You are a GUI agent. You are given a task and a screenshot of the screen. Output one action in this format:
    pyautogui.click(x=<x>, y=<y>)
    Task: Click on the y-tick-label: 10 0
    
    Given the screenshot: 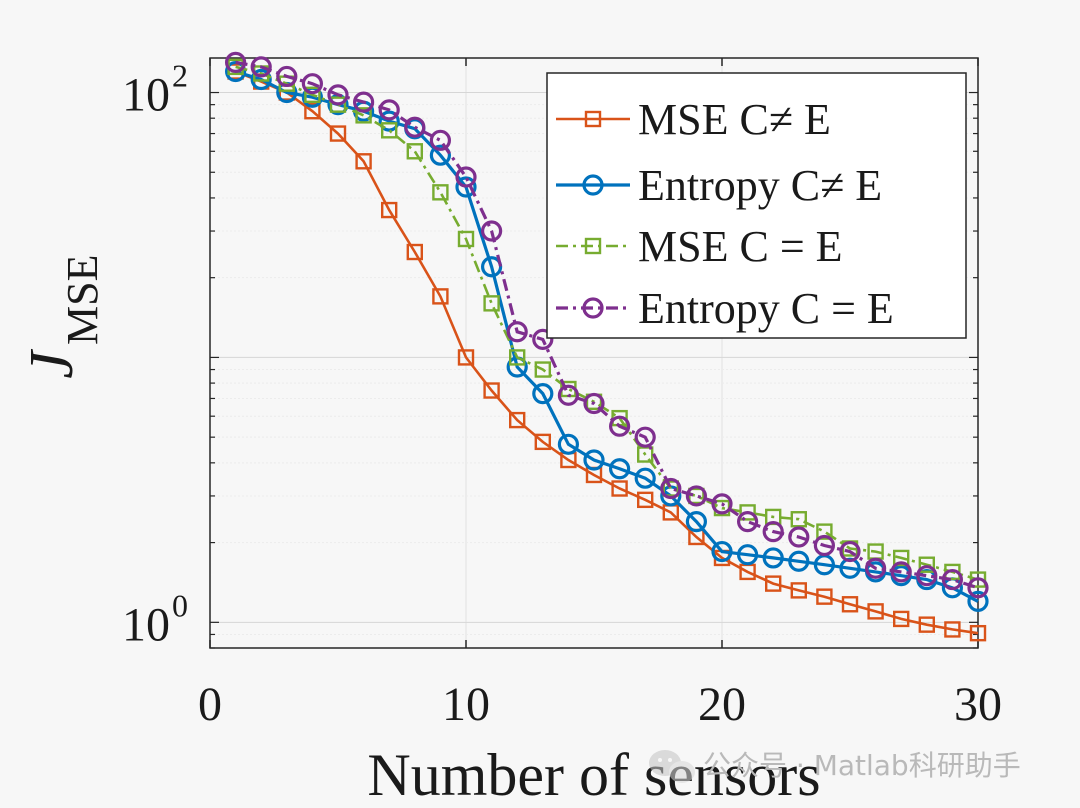 What is the action you would take?
    pyautogui.click(x=155, y=619)
    